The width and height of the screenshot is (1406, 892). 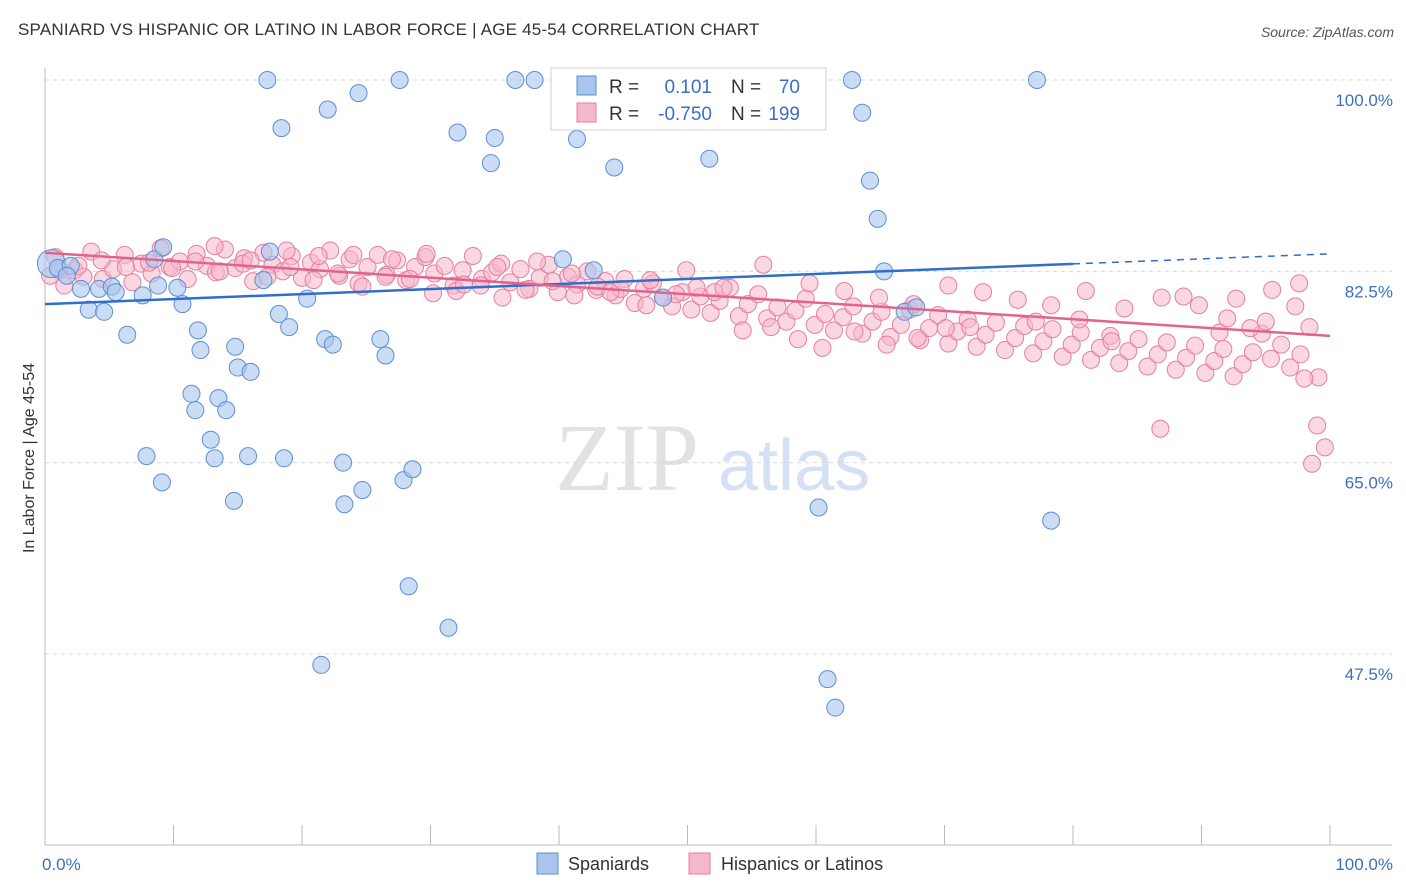 I want to click on spaniard-trend-extension, so click(x=1201, y=259).